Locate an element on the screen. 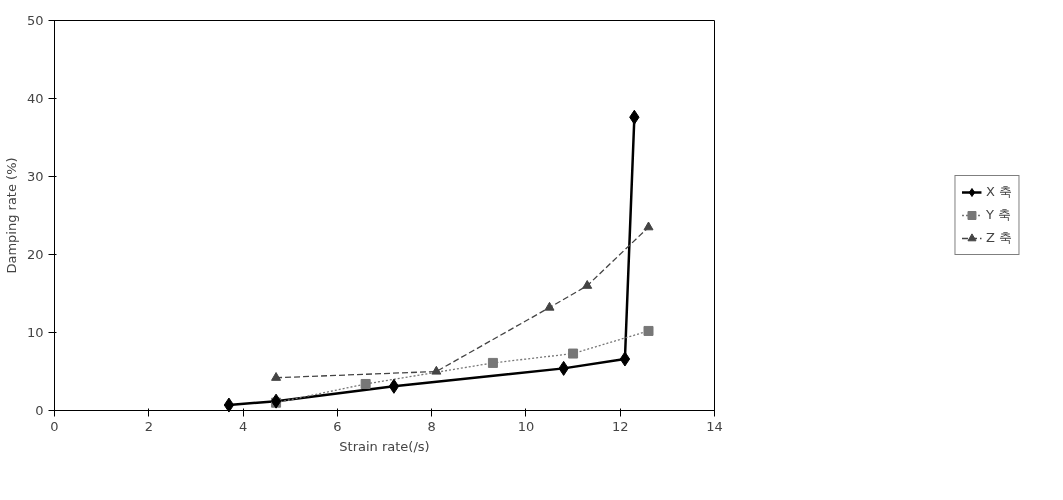 This screenshot has width=1063, height=500. y-axis-title: Damping rate (%) is located at coordinates (11, 215).